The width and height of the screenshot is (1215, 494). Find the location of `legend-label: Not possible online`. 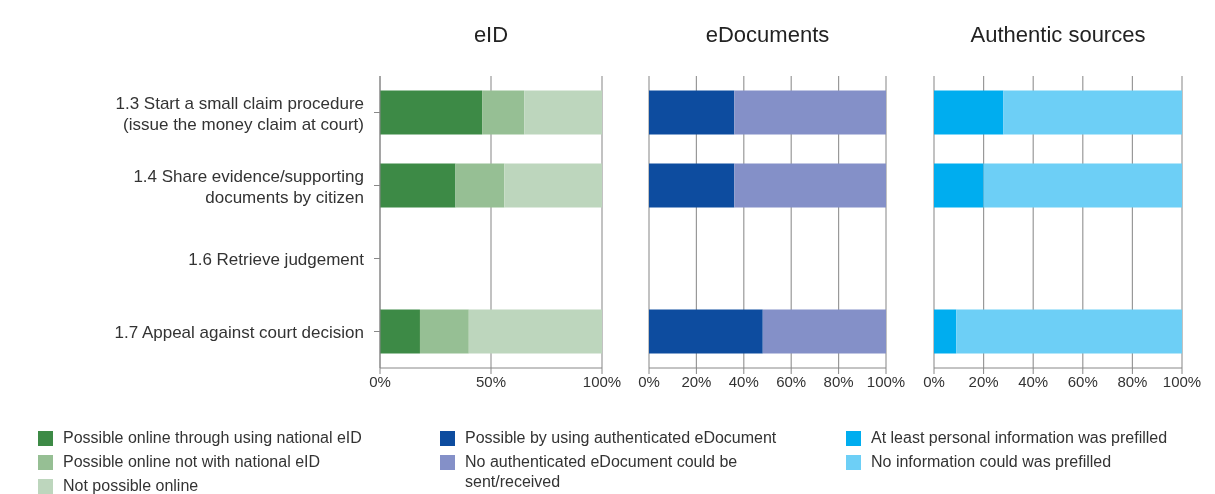

legend-label: Not possible online is located at coordinates (131, 485).